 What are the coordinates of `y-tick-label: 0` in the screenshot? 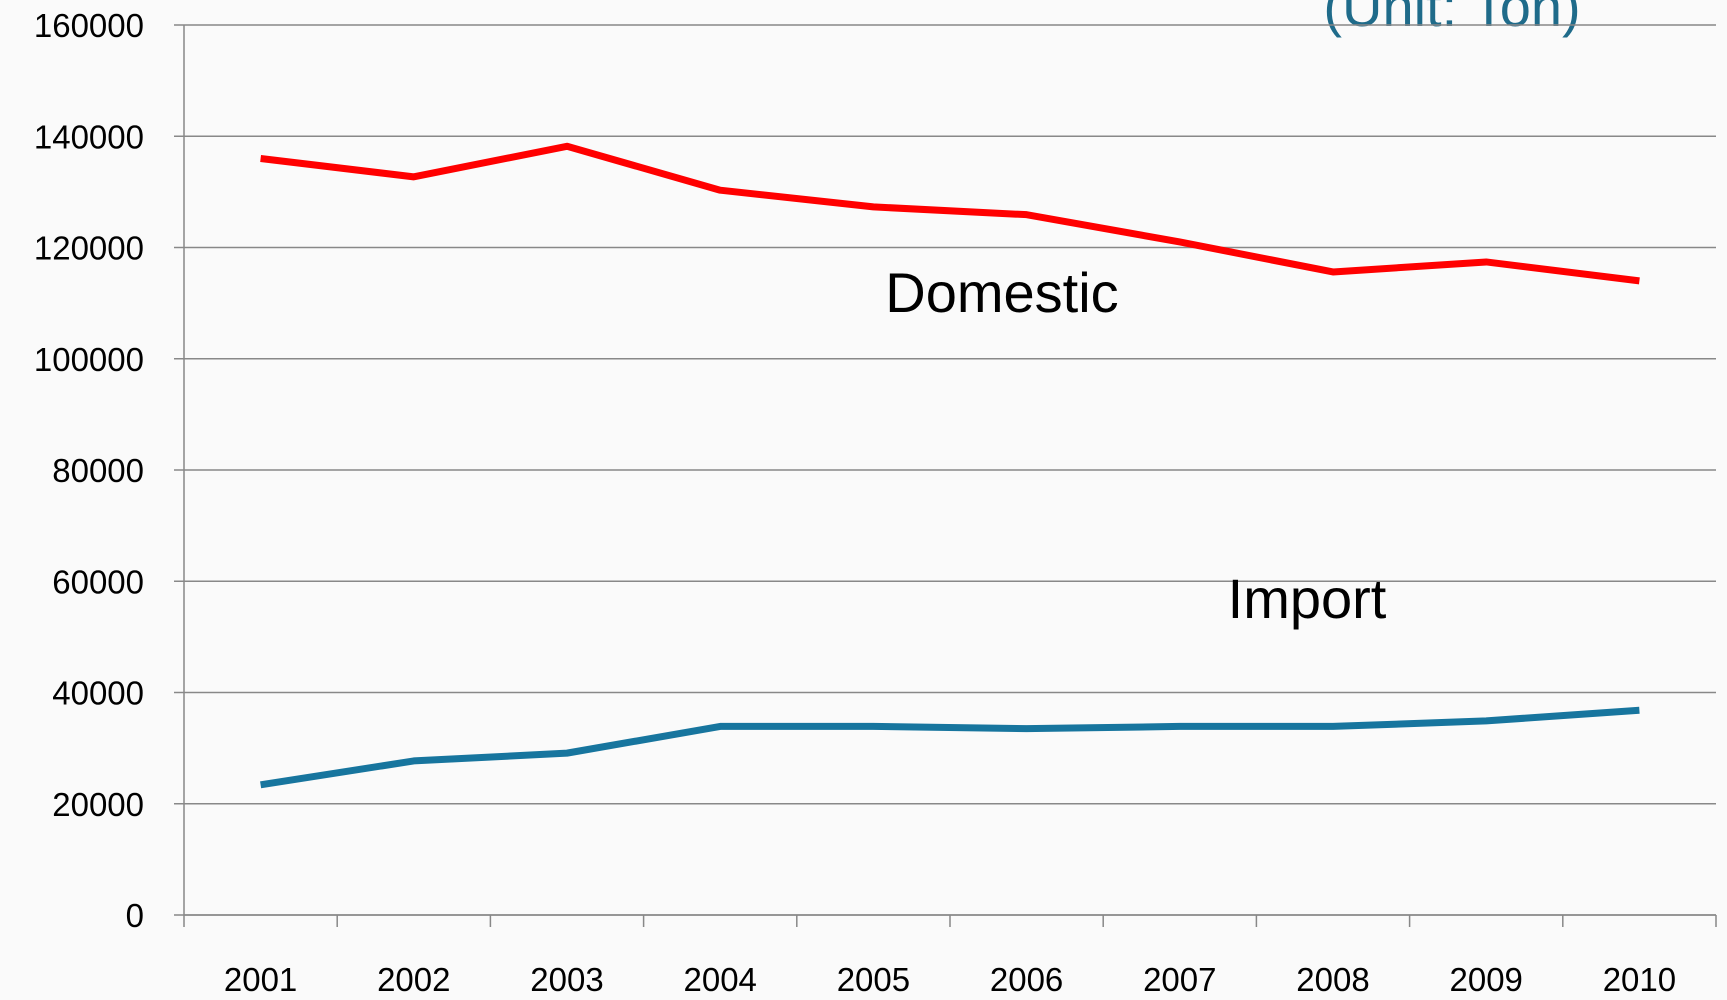 It's located at (135, 915).